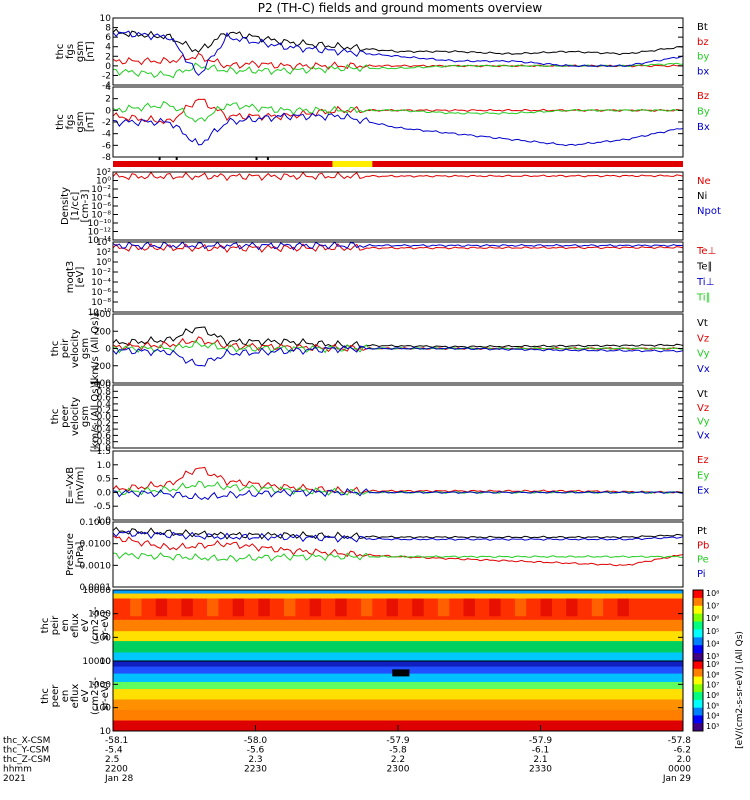  What do you see at coordinates (398, 246) in the screenshot?
I see `series-Ti⊥` at bounding box center [398, 246].